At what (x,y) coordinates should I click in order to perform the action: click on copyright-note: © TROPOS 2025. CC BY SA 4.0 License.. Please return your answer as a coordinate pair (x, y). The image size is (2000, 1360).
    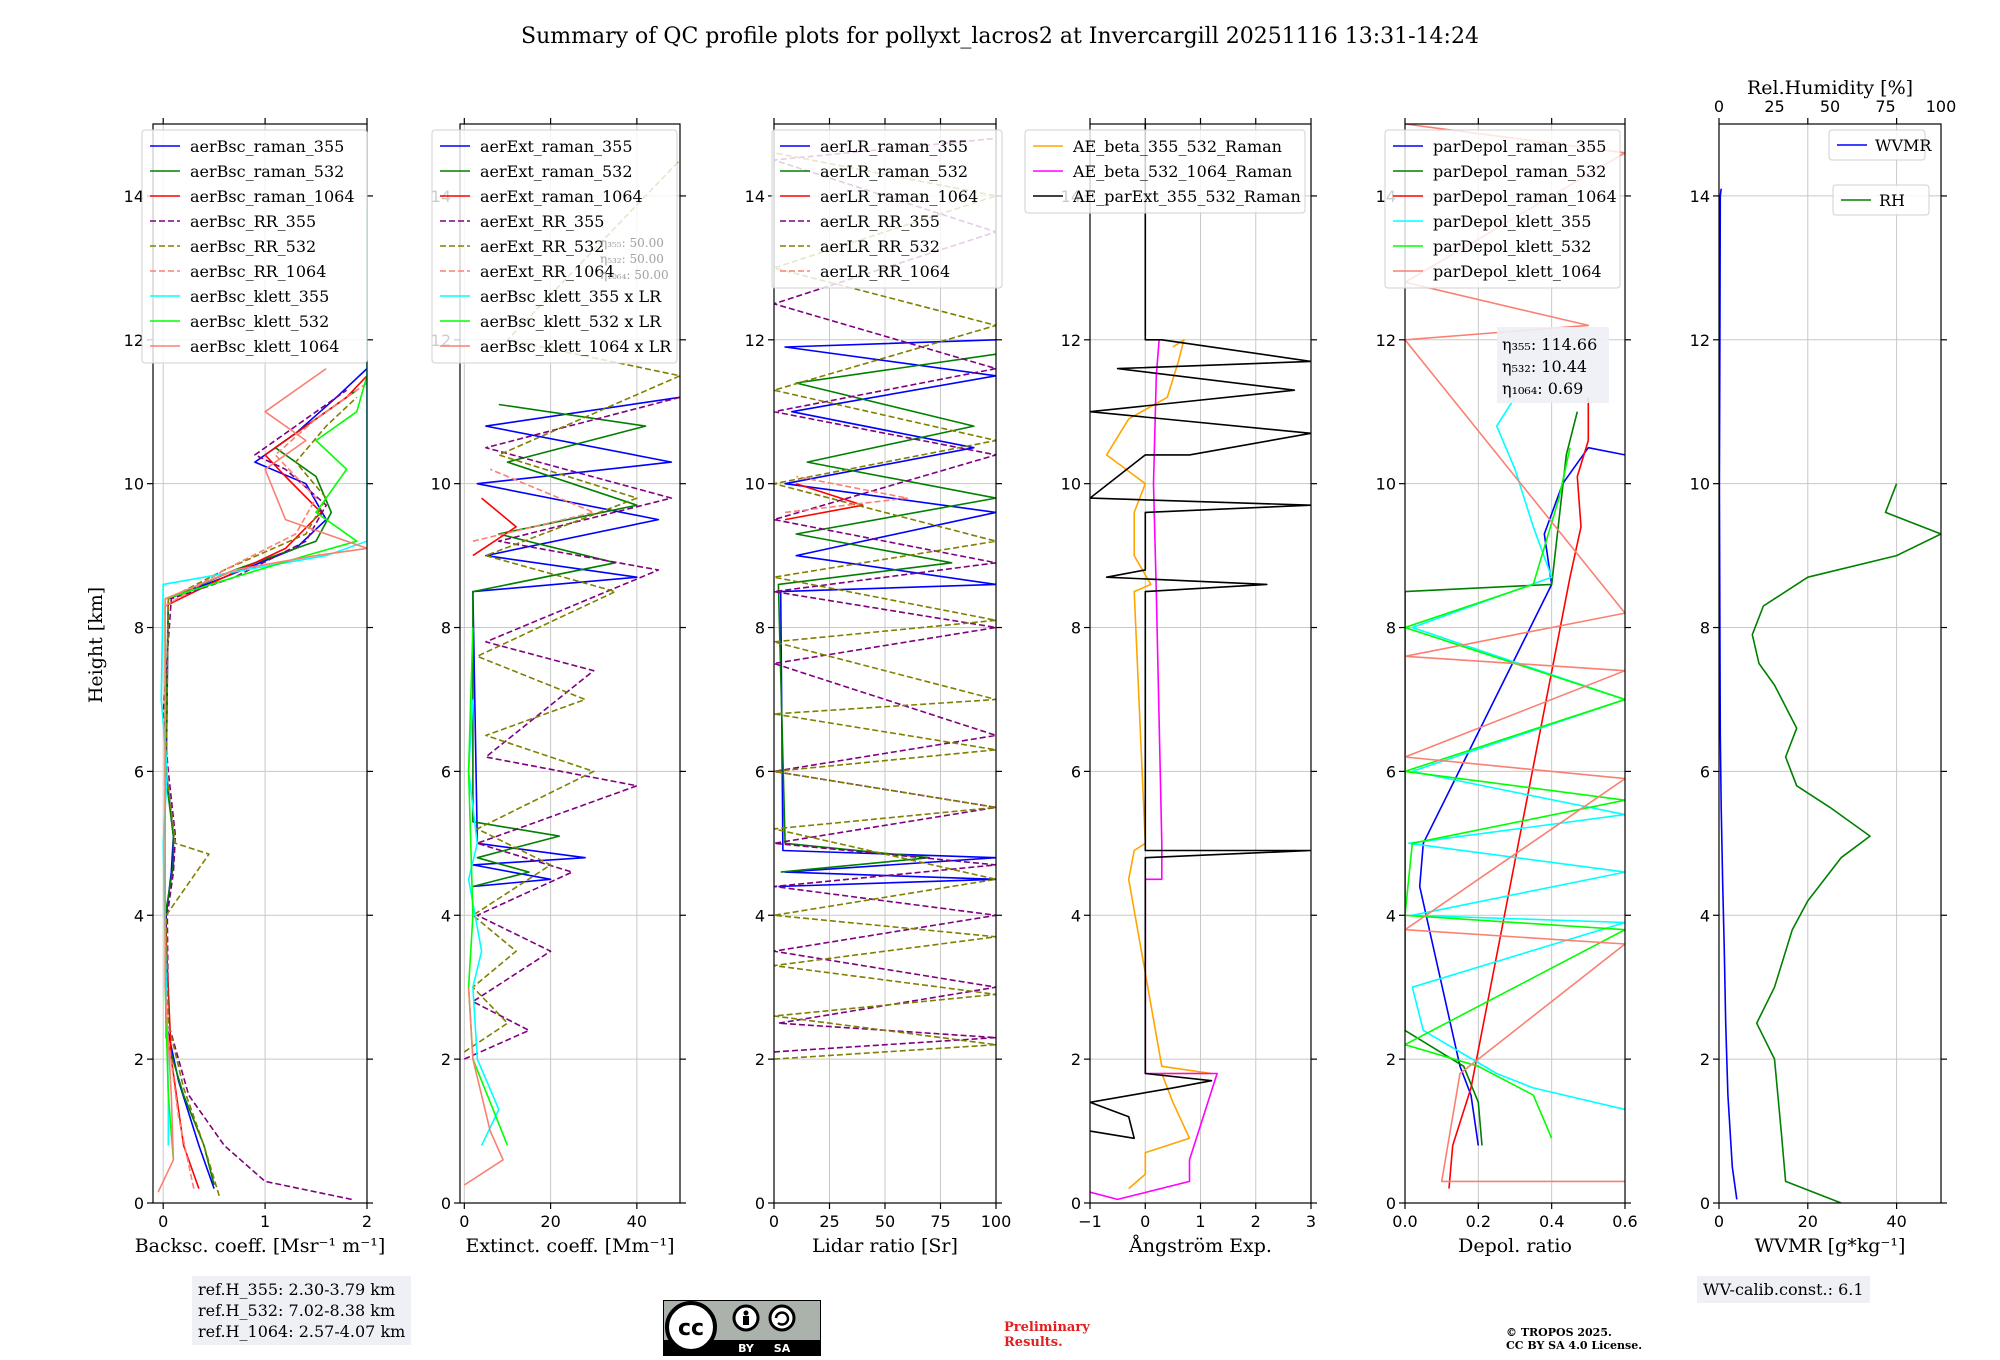
    Looking at the image, I should click on (1574, 1339).